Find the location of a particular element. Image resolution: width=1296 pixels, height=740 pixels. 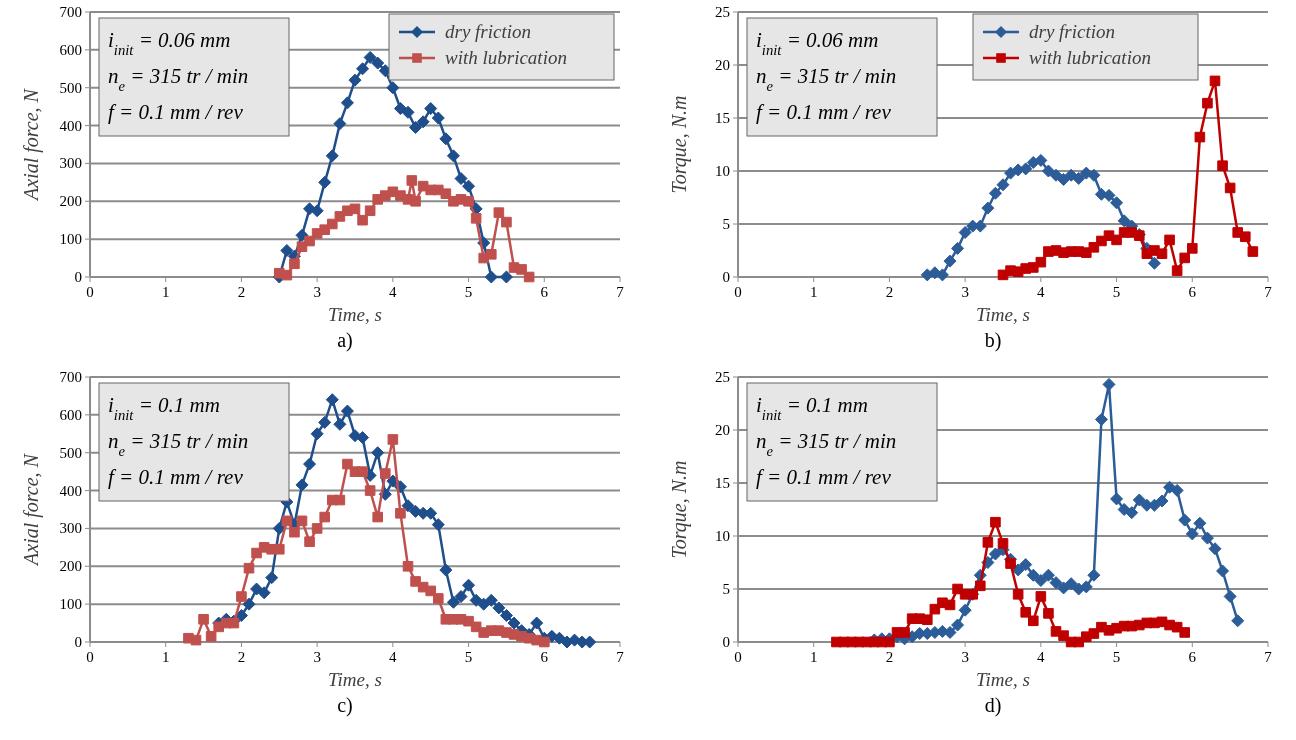

y-tick-label: 700 is located at coordinates (70, 12).